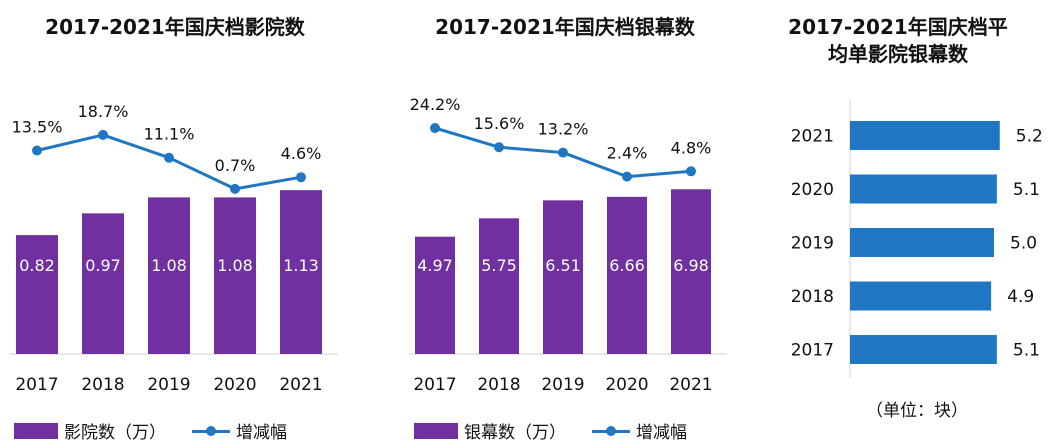 Image resolution: width=1059 pixels, height=448 pixels. What do you see at coordinates (37, 265) in the screenshot?
I see `bar-value-label: 0.82` at bounding box center [37, 265].